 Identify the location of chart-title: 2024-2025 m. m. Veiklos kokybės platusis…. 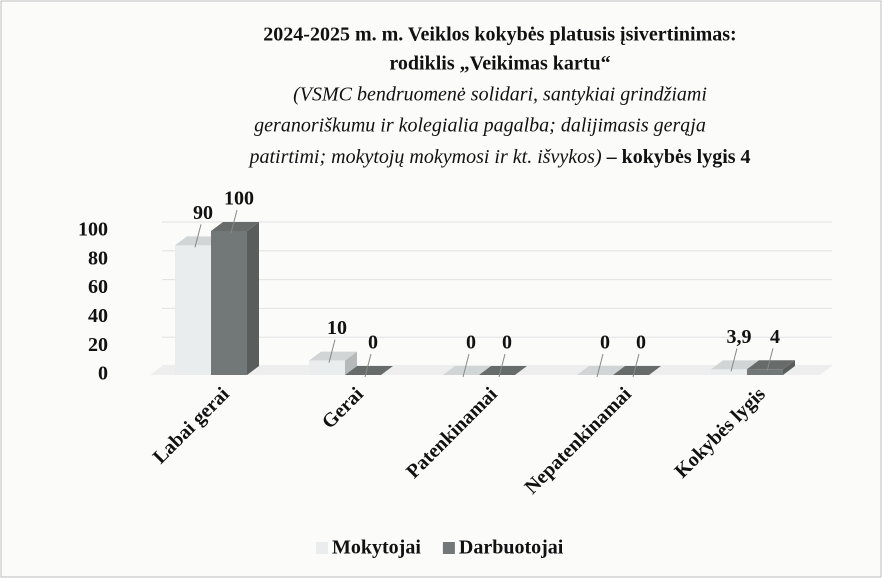
(499, 35).